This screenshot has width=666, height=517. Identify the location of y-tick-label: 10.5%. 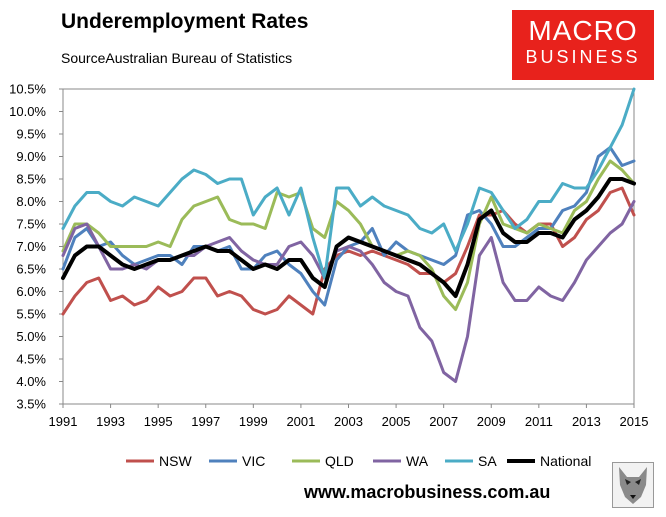
(27, 89).